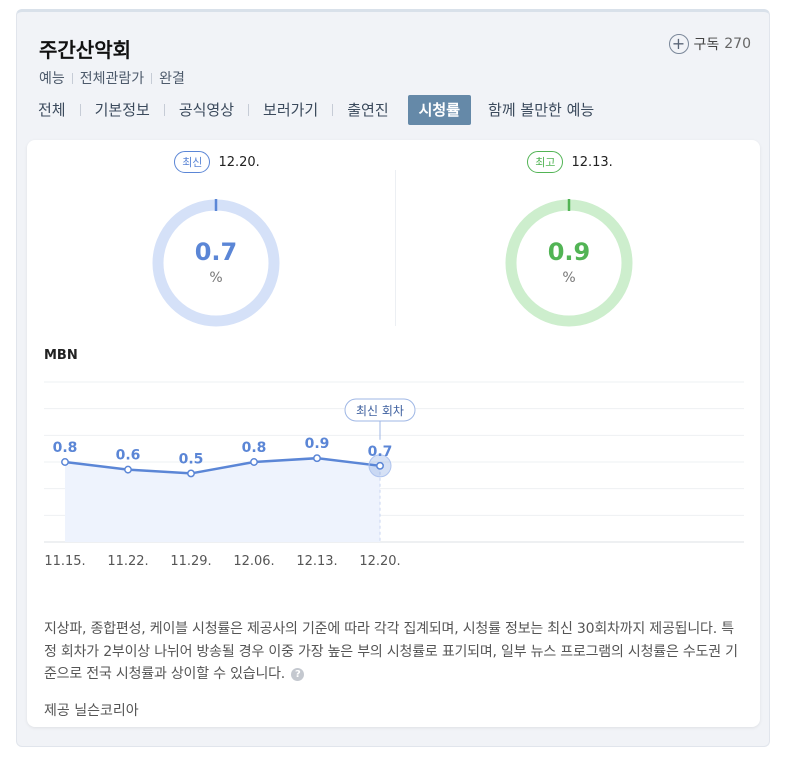 The width and height of the screenshot is (786, 758). Describe the element at coordinates (239, 162) in the screenshot. I see `latest-date: 12.20.` at that location.